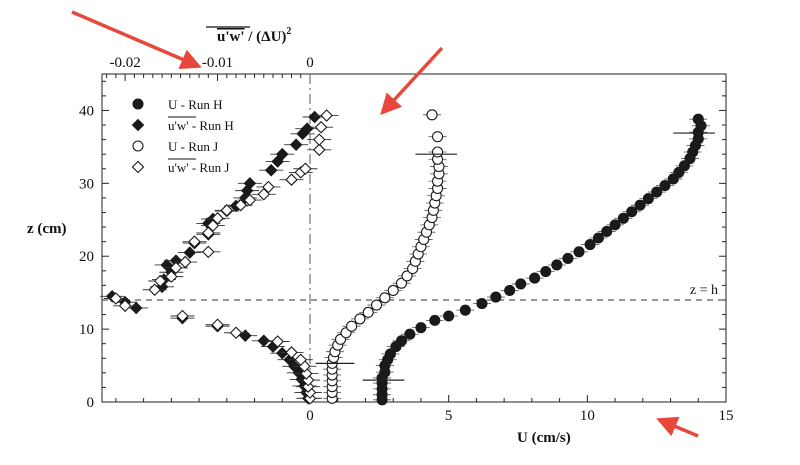  Describe the element at coordinates (91, 403) in the screenshot. I see `left-tick-label: 0` at that location.